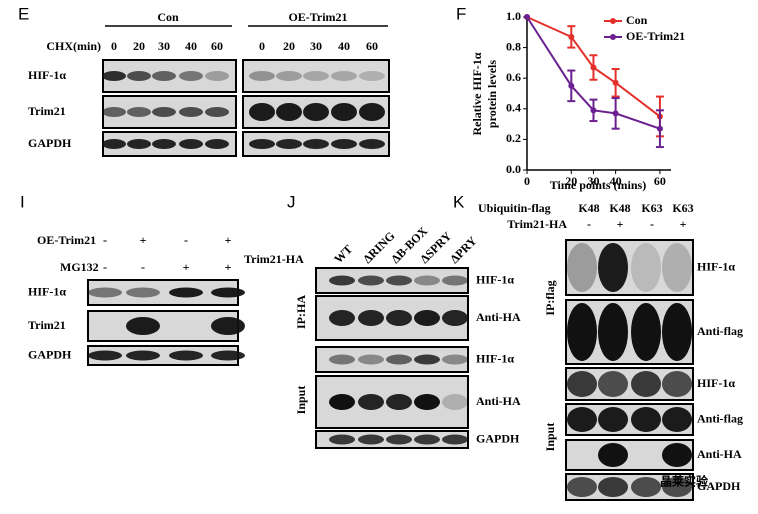 The height and width of the screenshot is (514, 758). What do you see at coordinates (23, 13) in the screenshot?
I see `panel-letter: E` at bounding box center [23, 13].